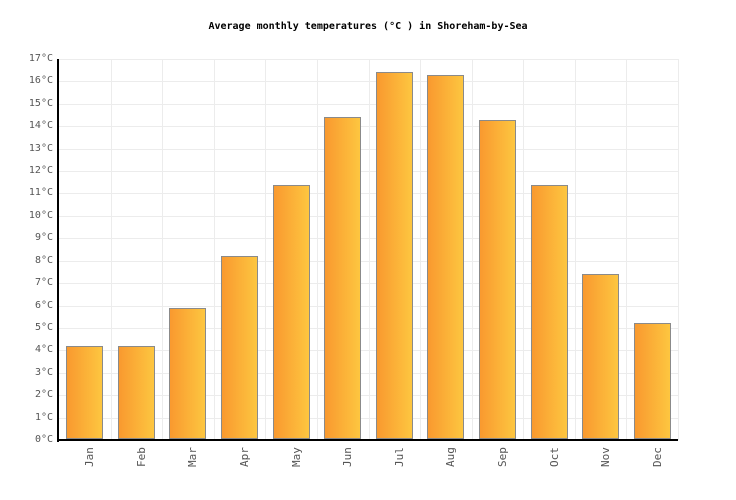 Image resolution: width=736 pixels, height=500 pixels. I want to click on x-axis-tick-label: Aug, so click(451, 457).